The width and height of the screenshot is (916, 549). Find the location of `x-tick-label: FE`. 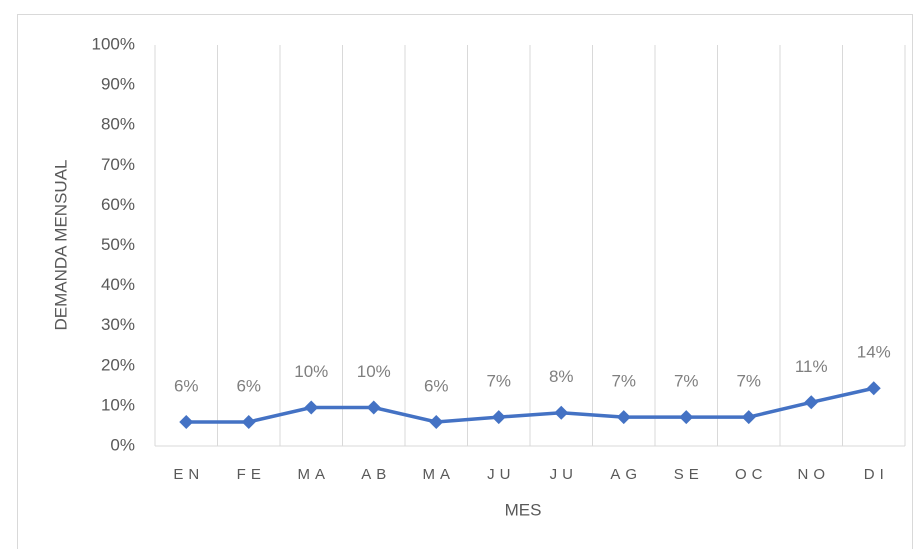

x-tick-label: FE is located at coordinates (251, 474).